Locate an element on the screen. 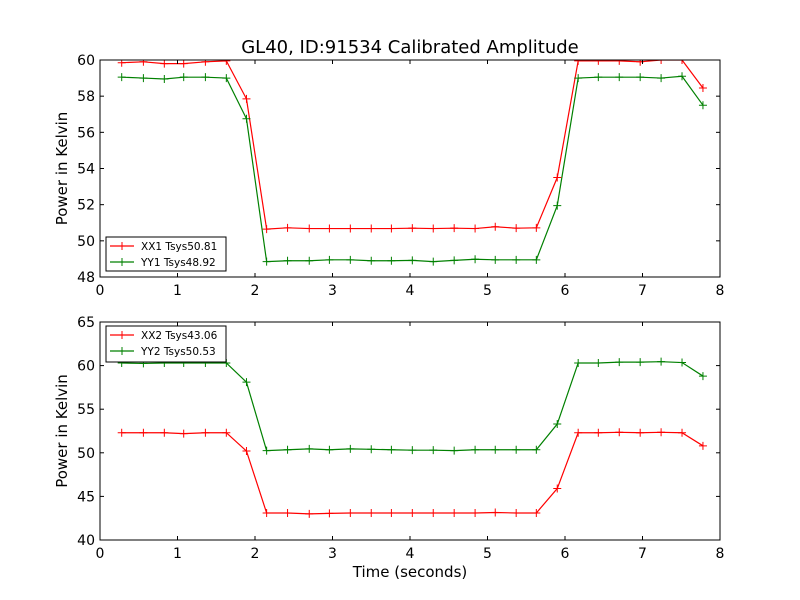 This screenshot has height=600, width=800. plot-bottom-legend: XX2 Tsys43.06 YY2 Tsys50.53 is located at coordinates (166, 344).